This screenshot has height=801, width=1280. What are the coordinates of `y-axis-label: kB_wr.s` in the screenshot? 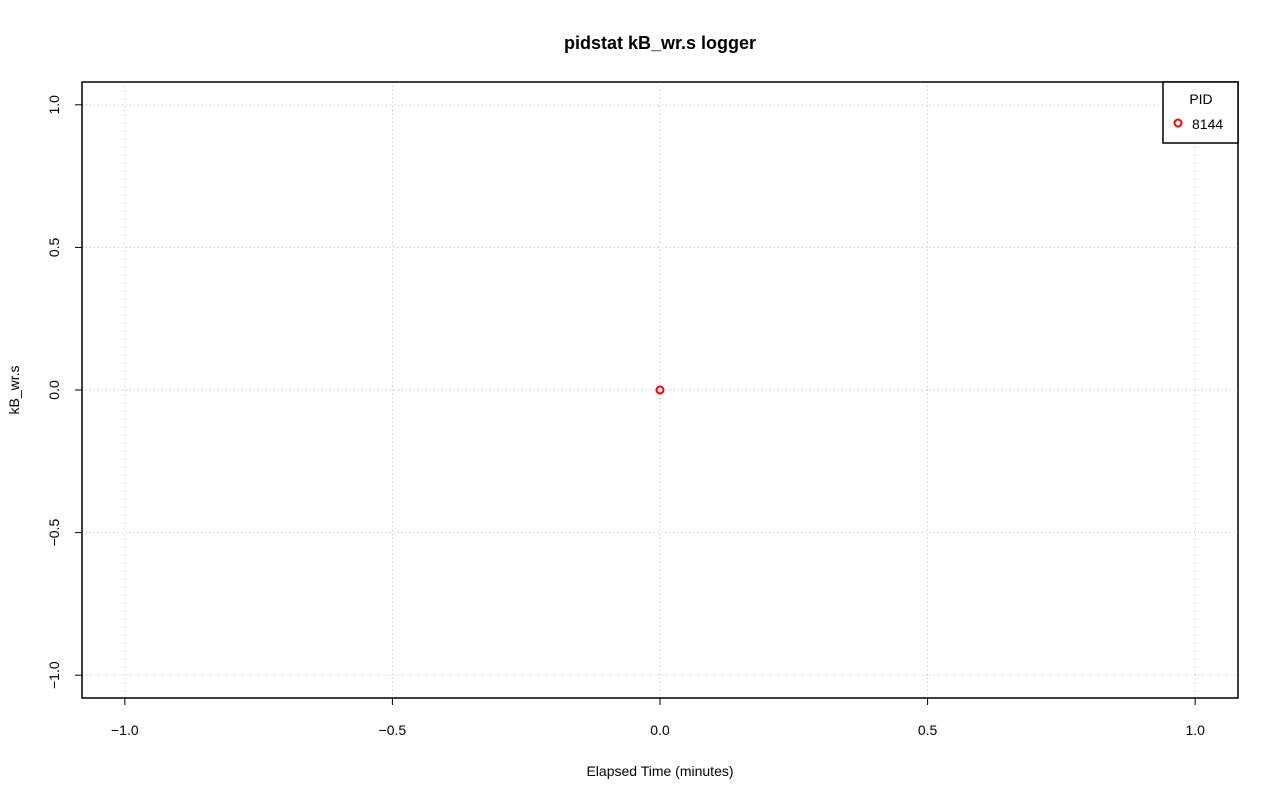 It's located at (14, 389).